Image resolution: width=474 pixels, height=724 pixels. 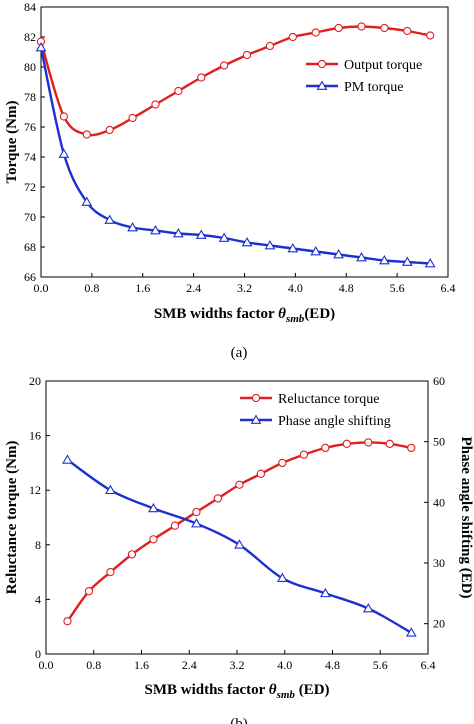 What do you see at coordinates (30, 37) in the screenshot?
I see `y-tick-label: 82` at bounding box center [30, 37].